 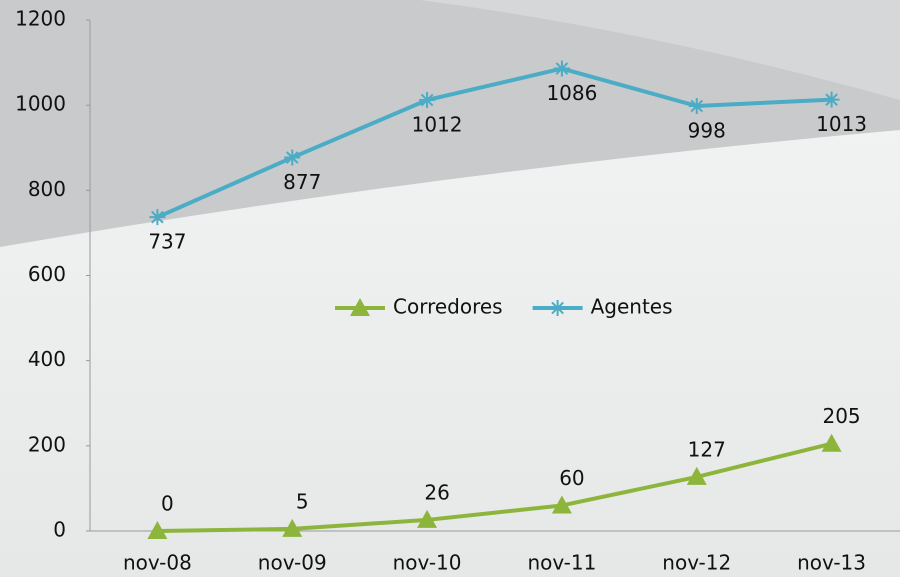 I want to click on x-tick-label: nov-10, so click(x=427, y=563).